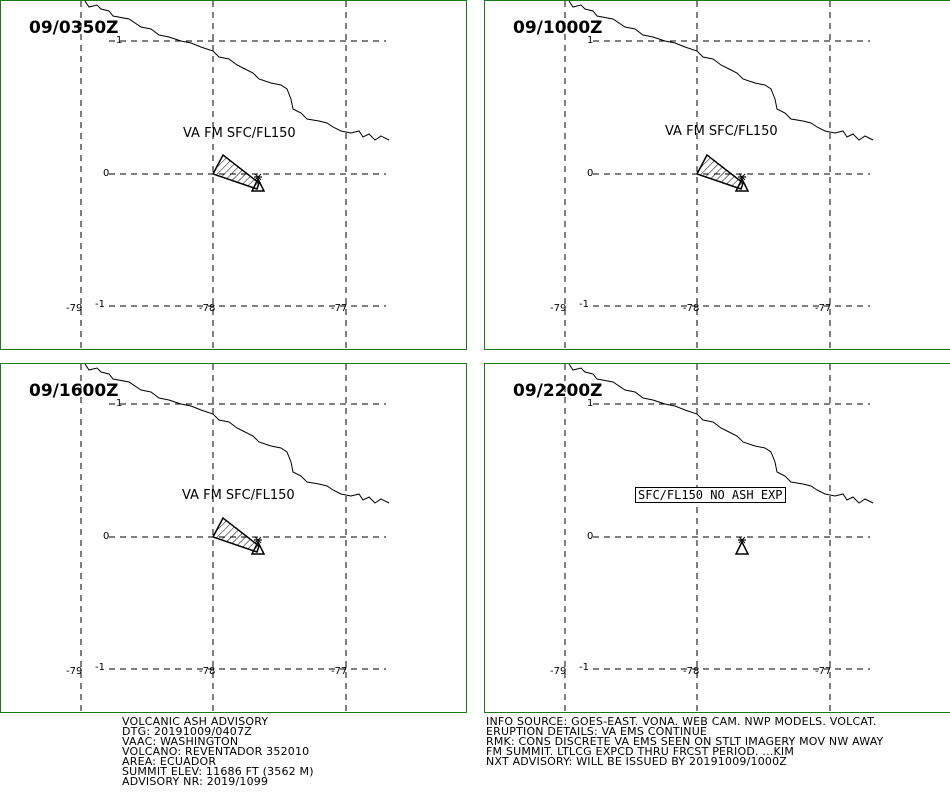 This screenshot has height=812, width=950. Describe the element at coordinates (169, 761) in the screenshot. I see `advisory-line: AREA: ECUADOR` at that location.